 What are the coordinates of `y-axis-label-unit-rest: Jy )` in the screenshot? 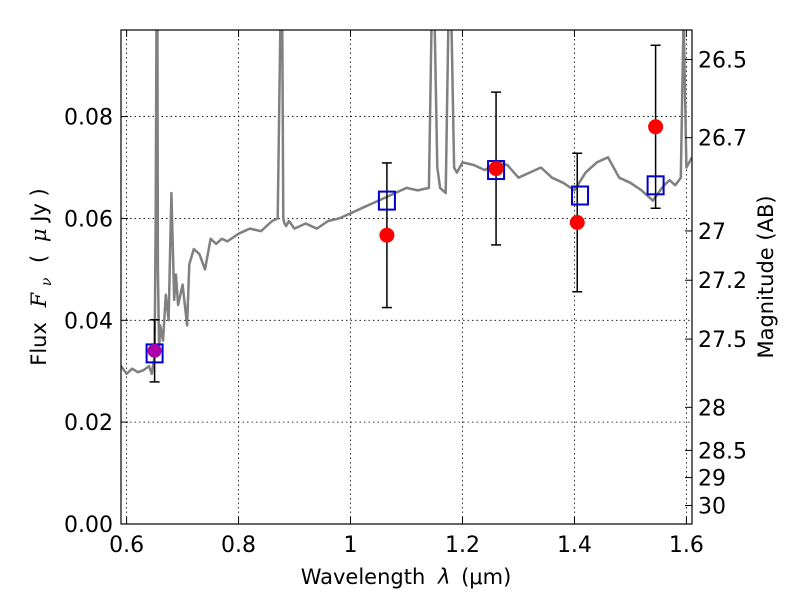 It's located at (39, 206).